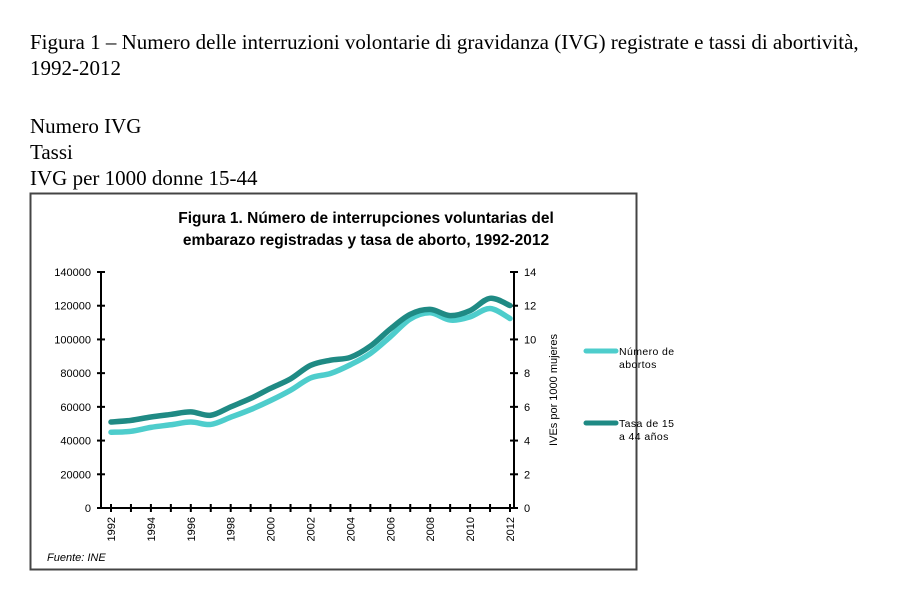  Describe the element at coordinates (86, 126) in the screenshot. I see `label-numero-ivg: Numero IVG` at that location.